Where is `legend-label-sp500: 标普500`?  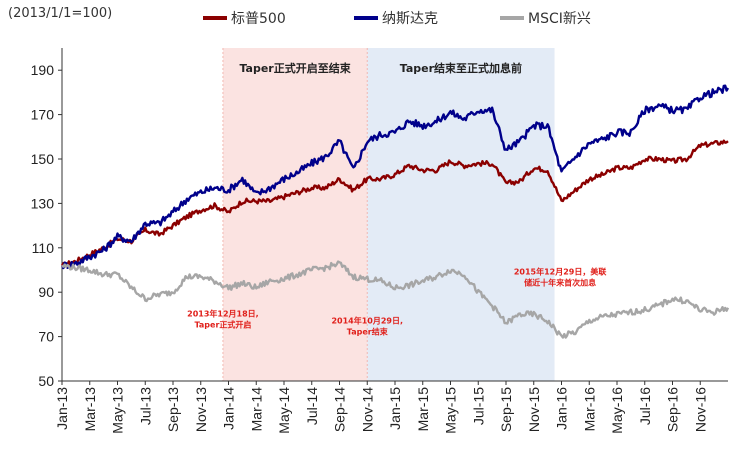 legend-label-sp500: 标普500 is located at coordinates (258, 19).